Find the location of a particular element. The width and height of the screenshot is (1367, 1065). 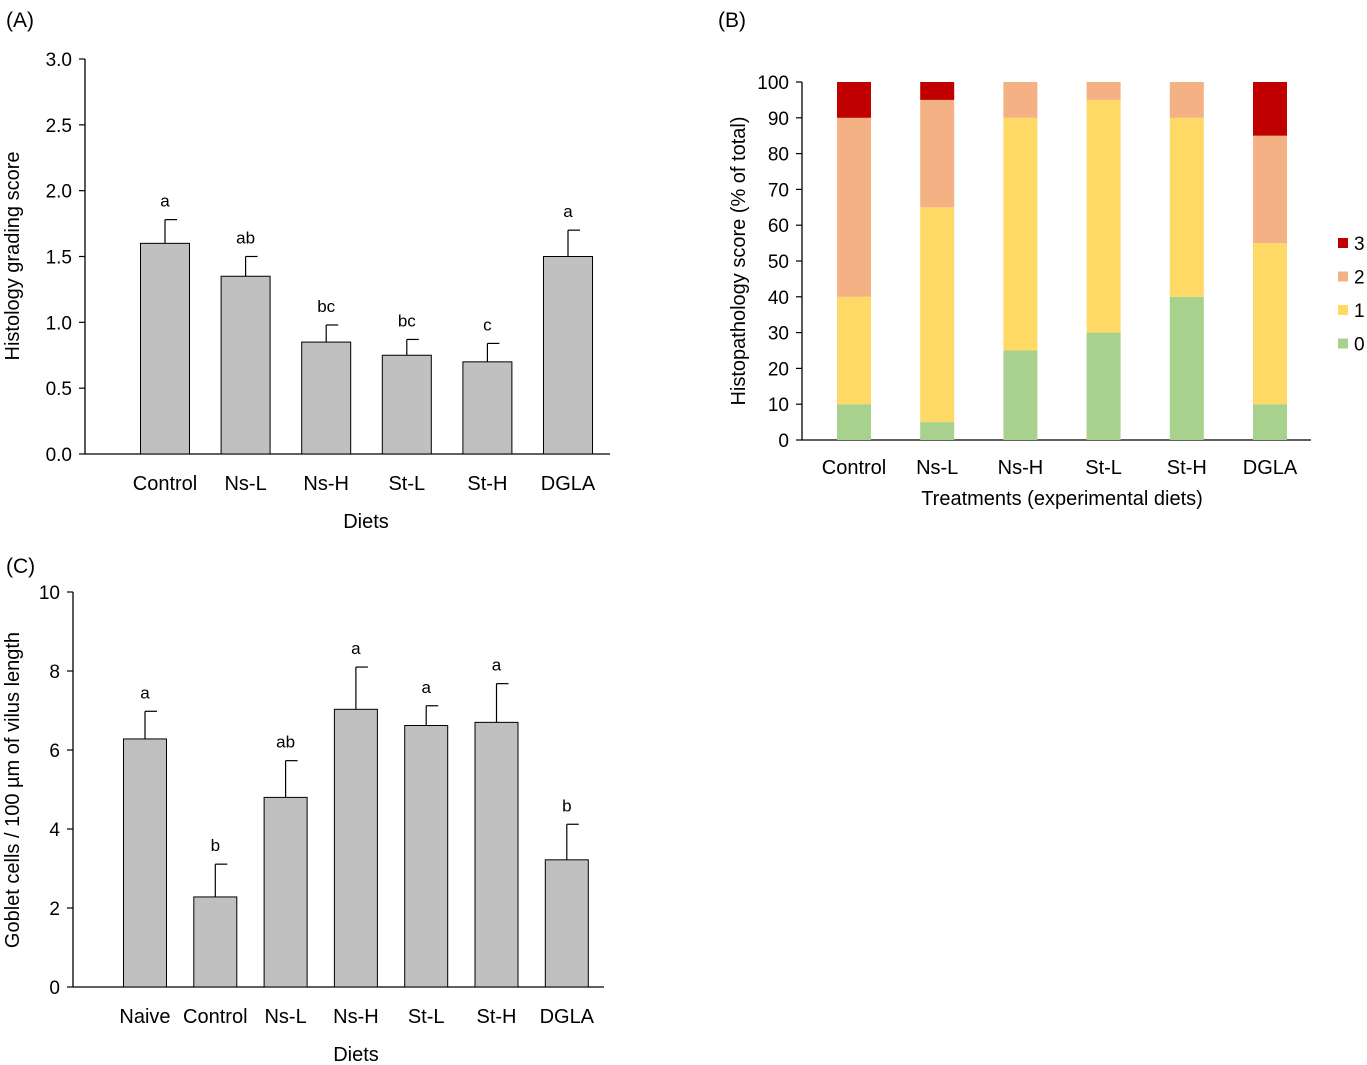

panel-c-x-tick-label: Naive is located at coordinates (144, 1017).